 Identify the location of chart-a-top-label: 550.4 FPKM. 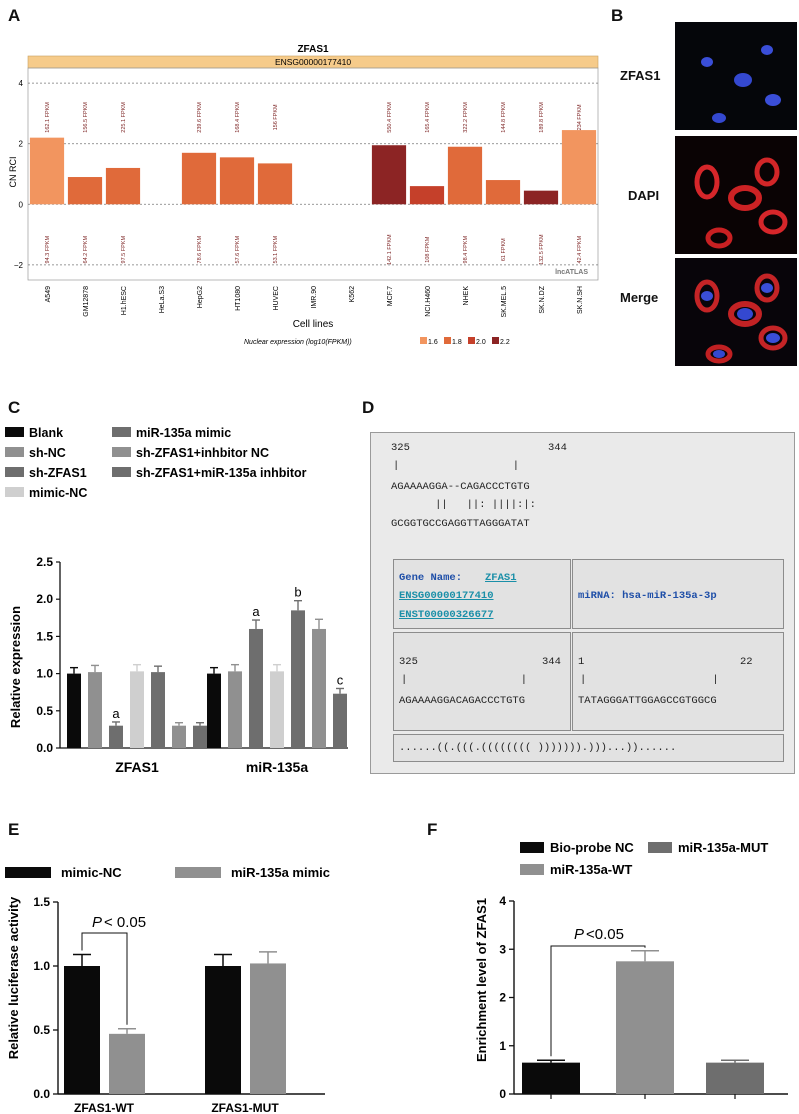
(390, 117).